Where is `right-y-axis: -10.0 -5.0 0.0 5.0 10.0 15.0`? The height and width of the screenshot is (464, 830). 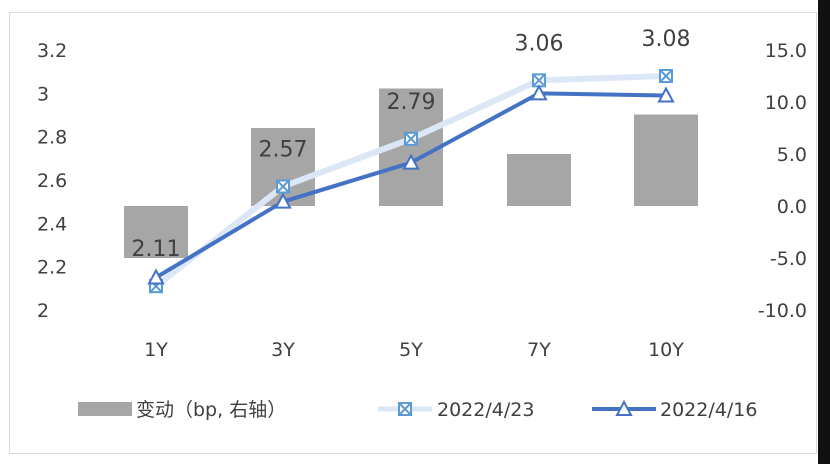
right-y-axis: -10.0 -5.0 0.0 5.0 10.0 15.0 is located at coordinates (782, 181).